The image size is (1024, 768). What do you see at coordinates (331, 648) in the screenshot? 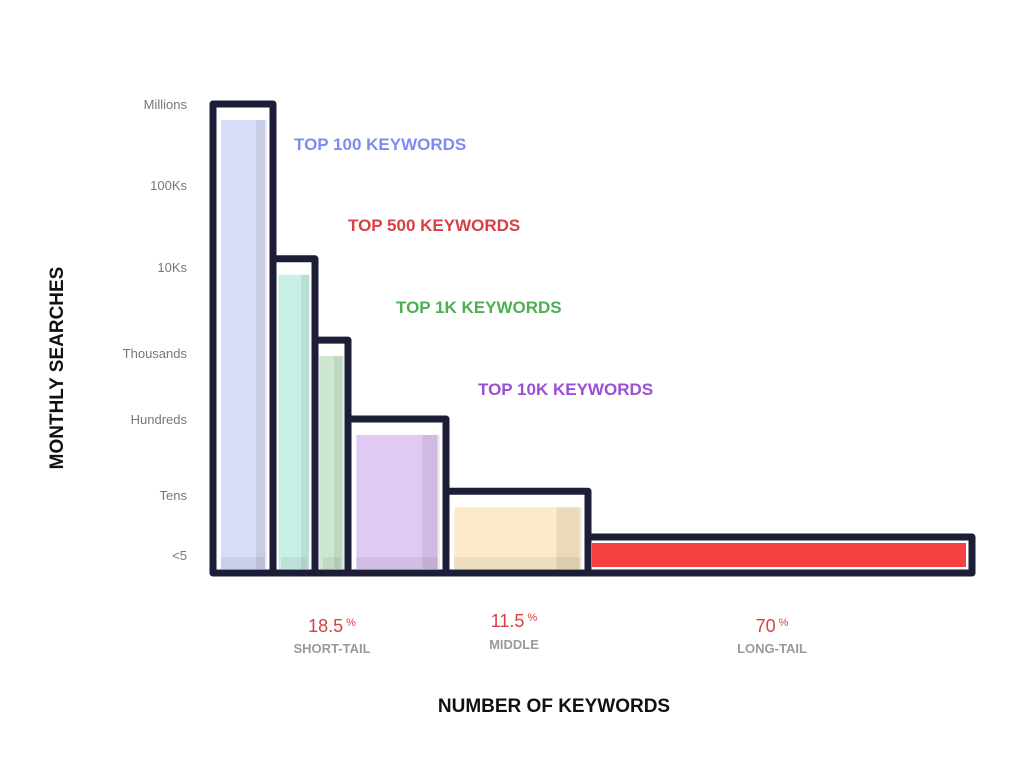
I see `segment-short-tail-label: SHORT-TAIL` at bounding box center [331, 648].